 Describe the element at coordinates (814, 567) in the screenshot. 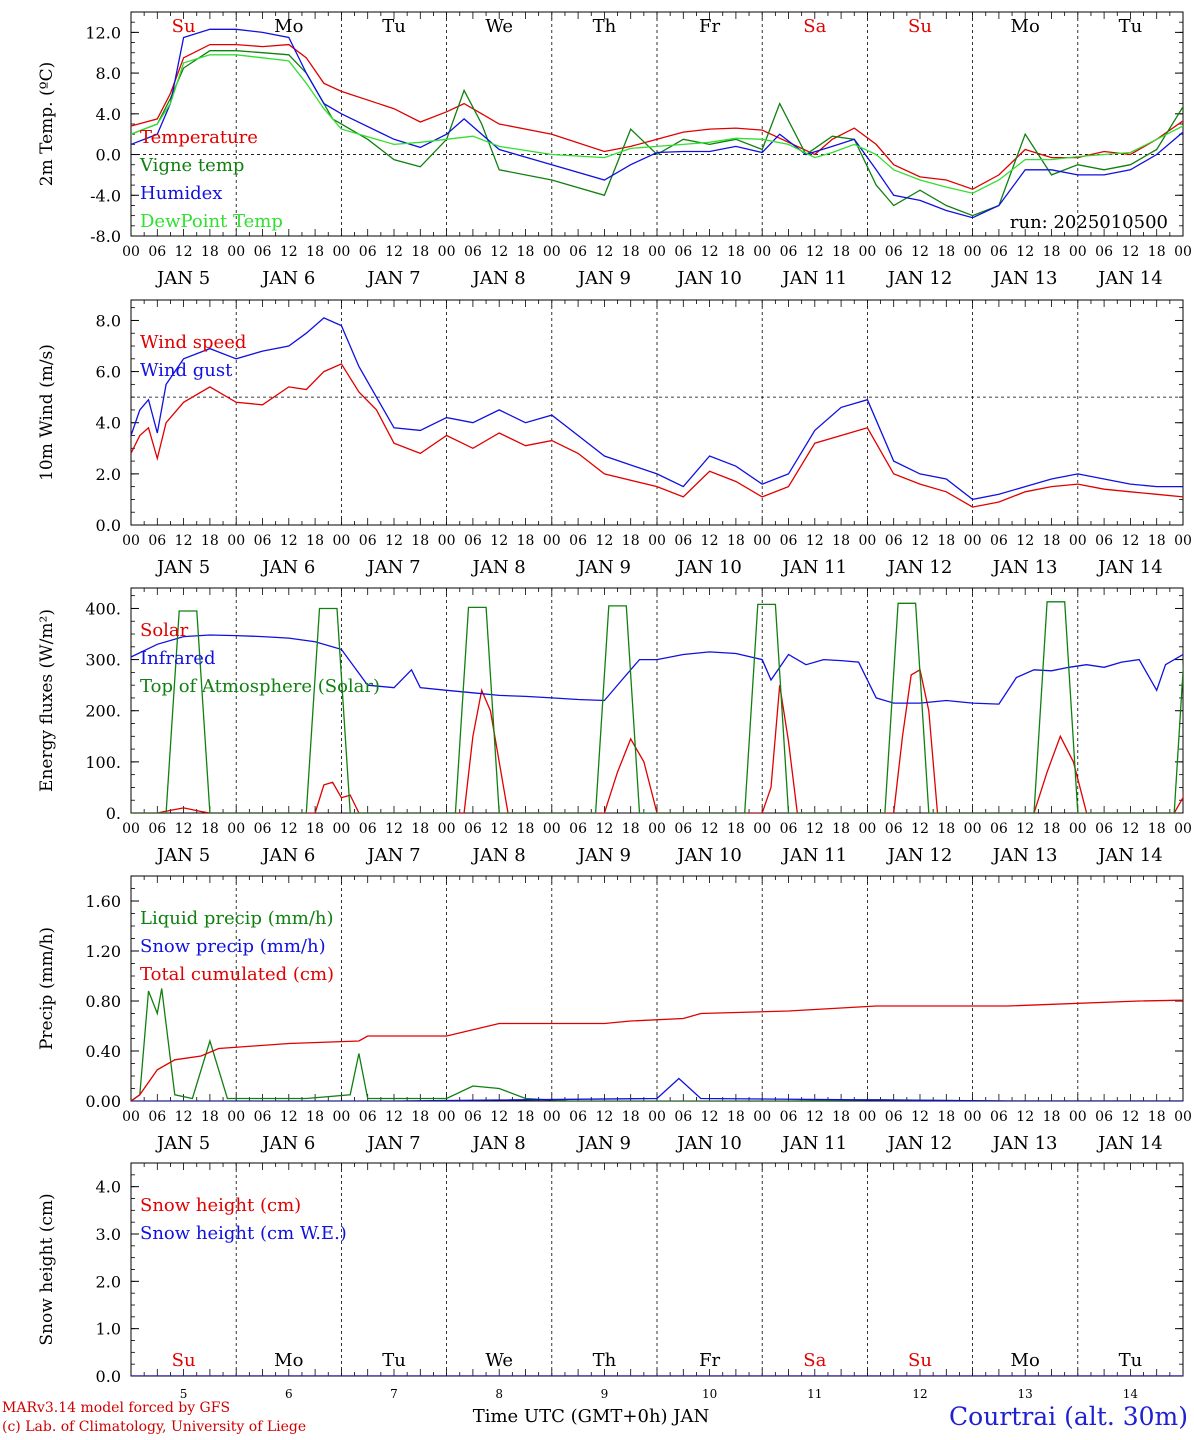

I see `x-date-label: JAN 11` at that location.